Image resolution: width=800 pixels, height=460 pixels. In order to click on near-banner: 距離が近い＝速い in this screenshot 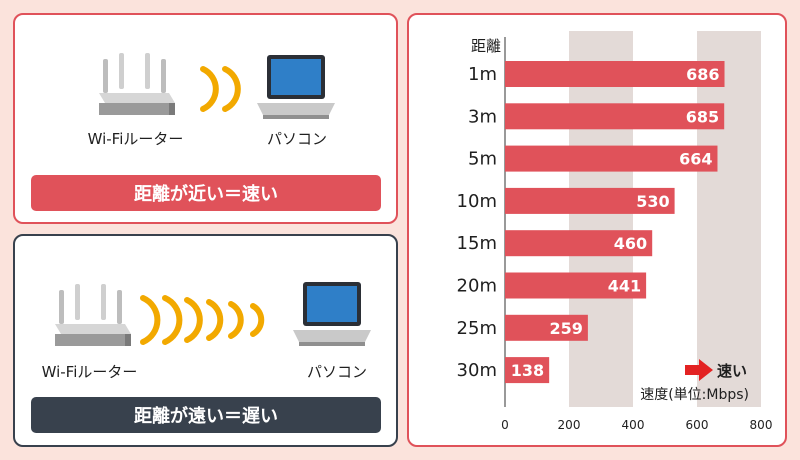, I will do `click(206, 193)`.